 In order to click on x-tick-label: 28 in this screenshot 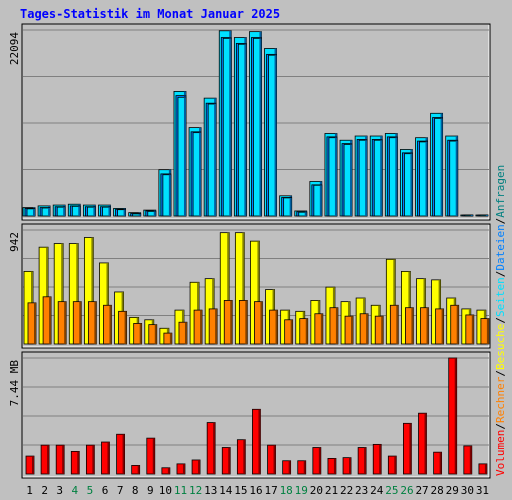, I will do `click(437, 490)`.